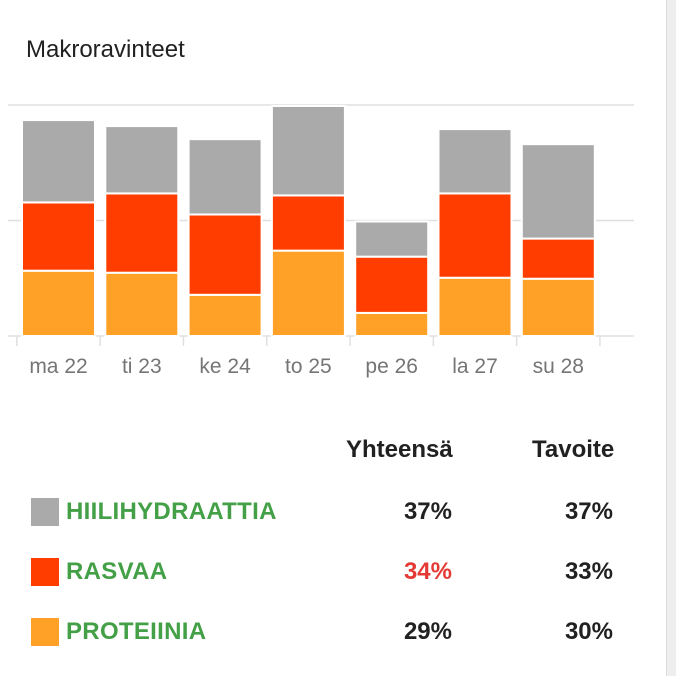 The width and height of the screenshot is (676, 676). What do you see at coordinates (558, 366) in the screenshot?
I see `x-tick-label-6: su 28` at bounding box center [558, 366].